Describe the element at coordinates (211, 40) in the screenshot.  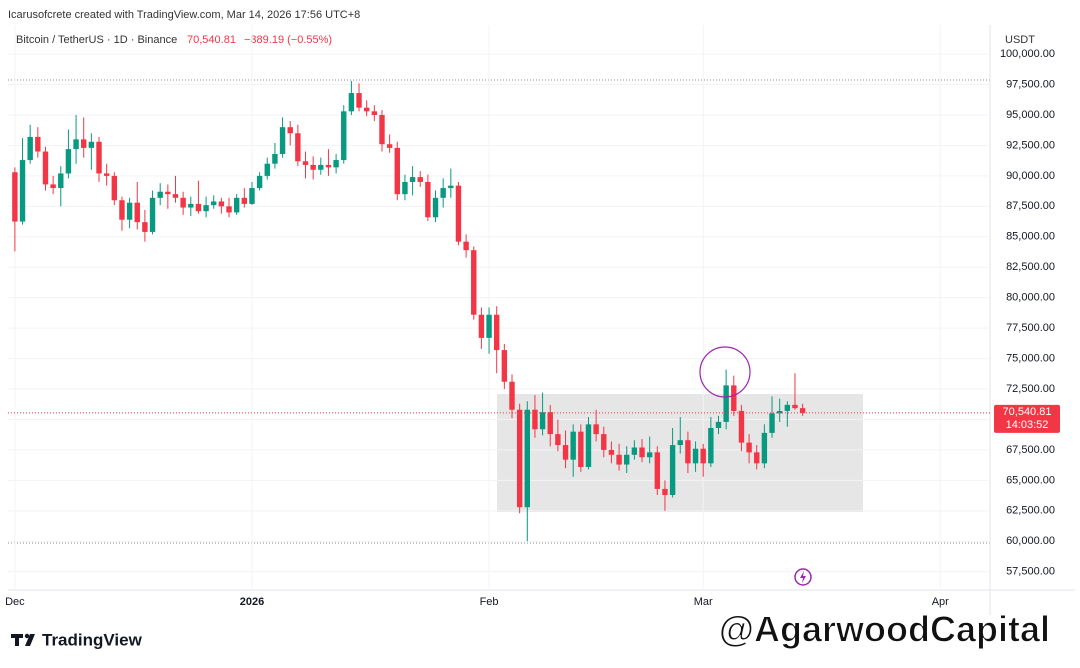
I see `header-price: 70,540.81` at that location.